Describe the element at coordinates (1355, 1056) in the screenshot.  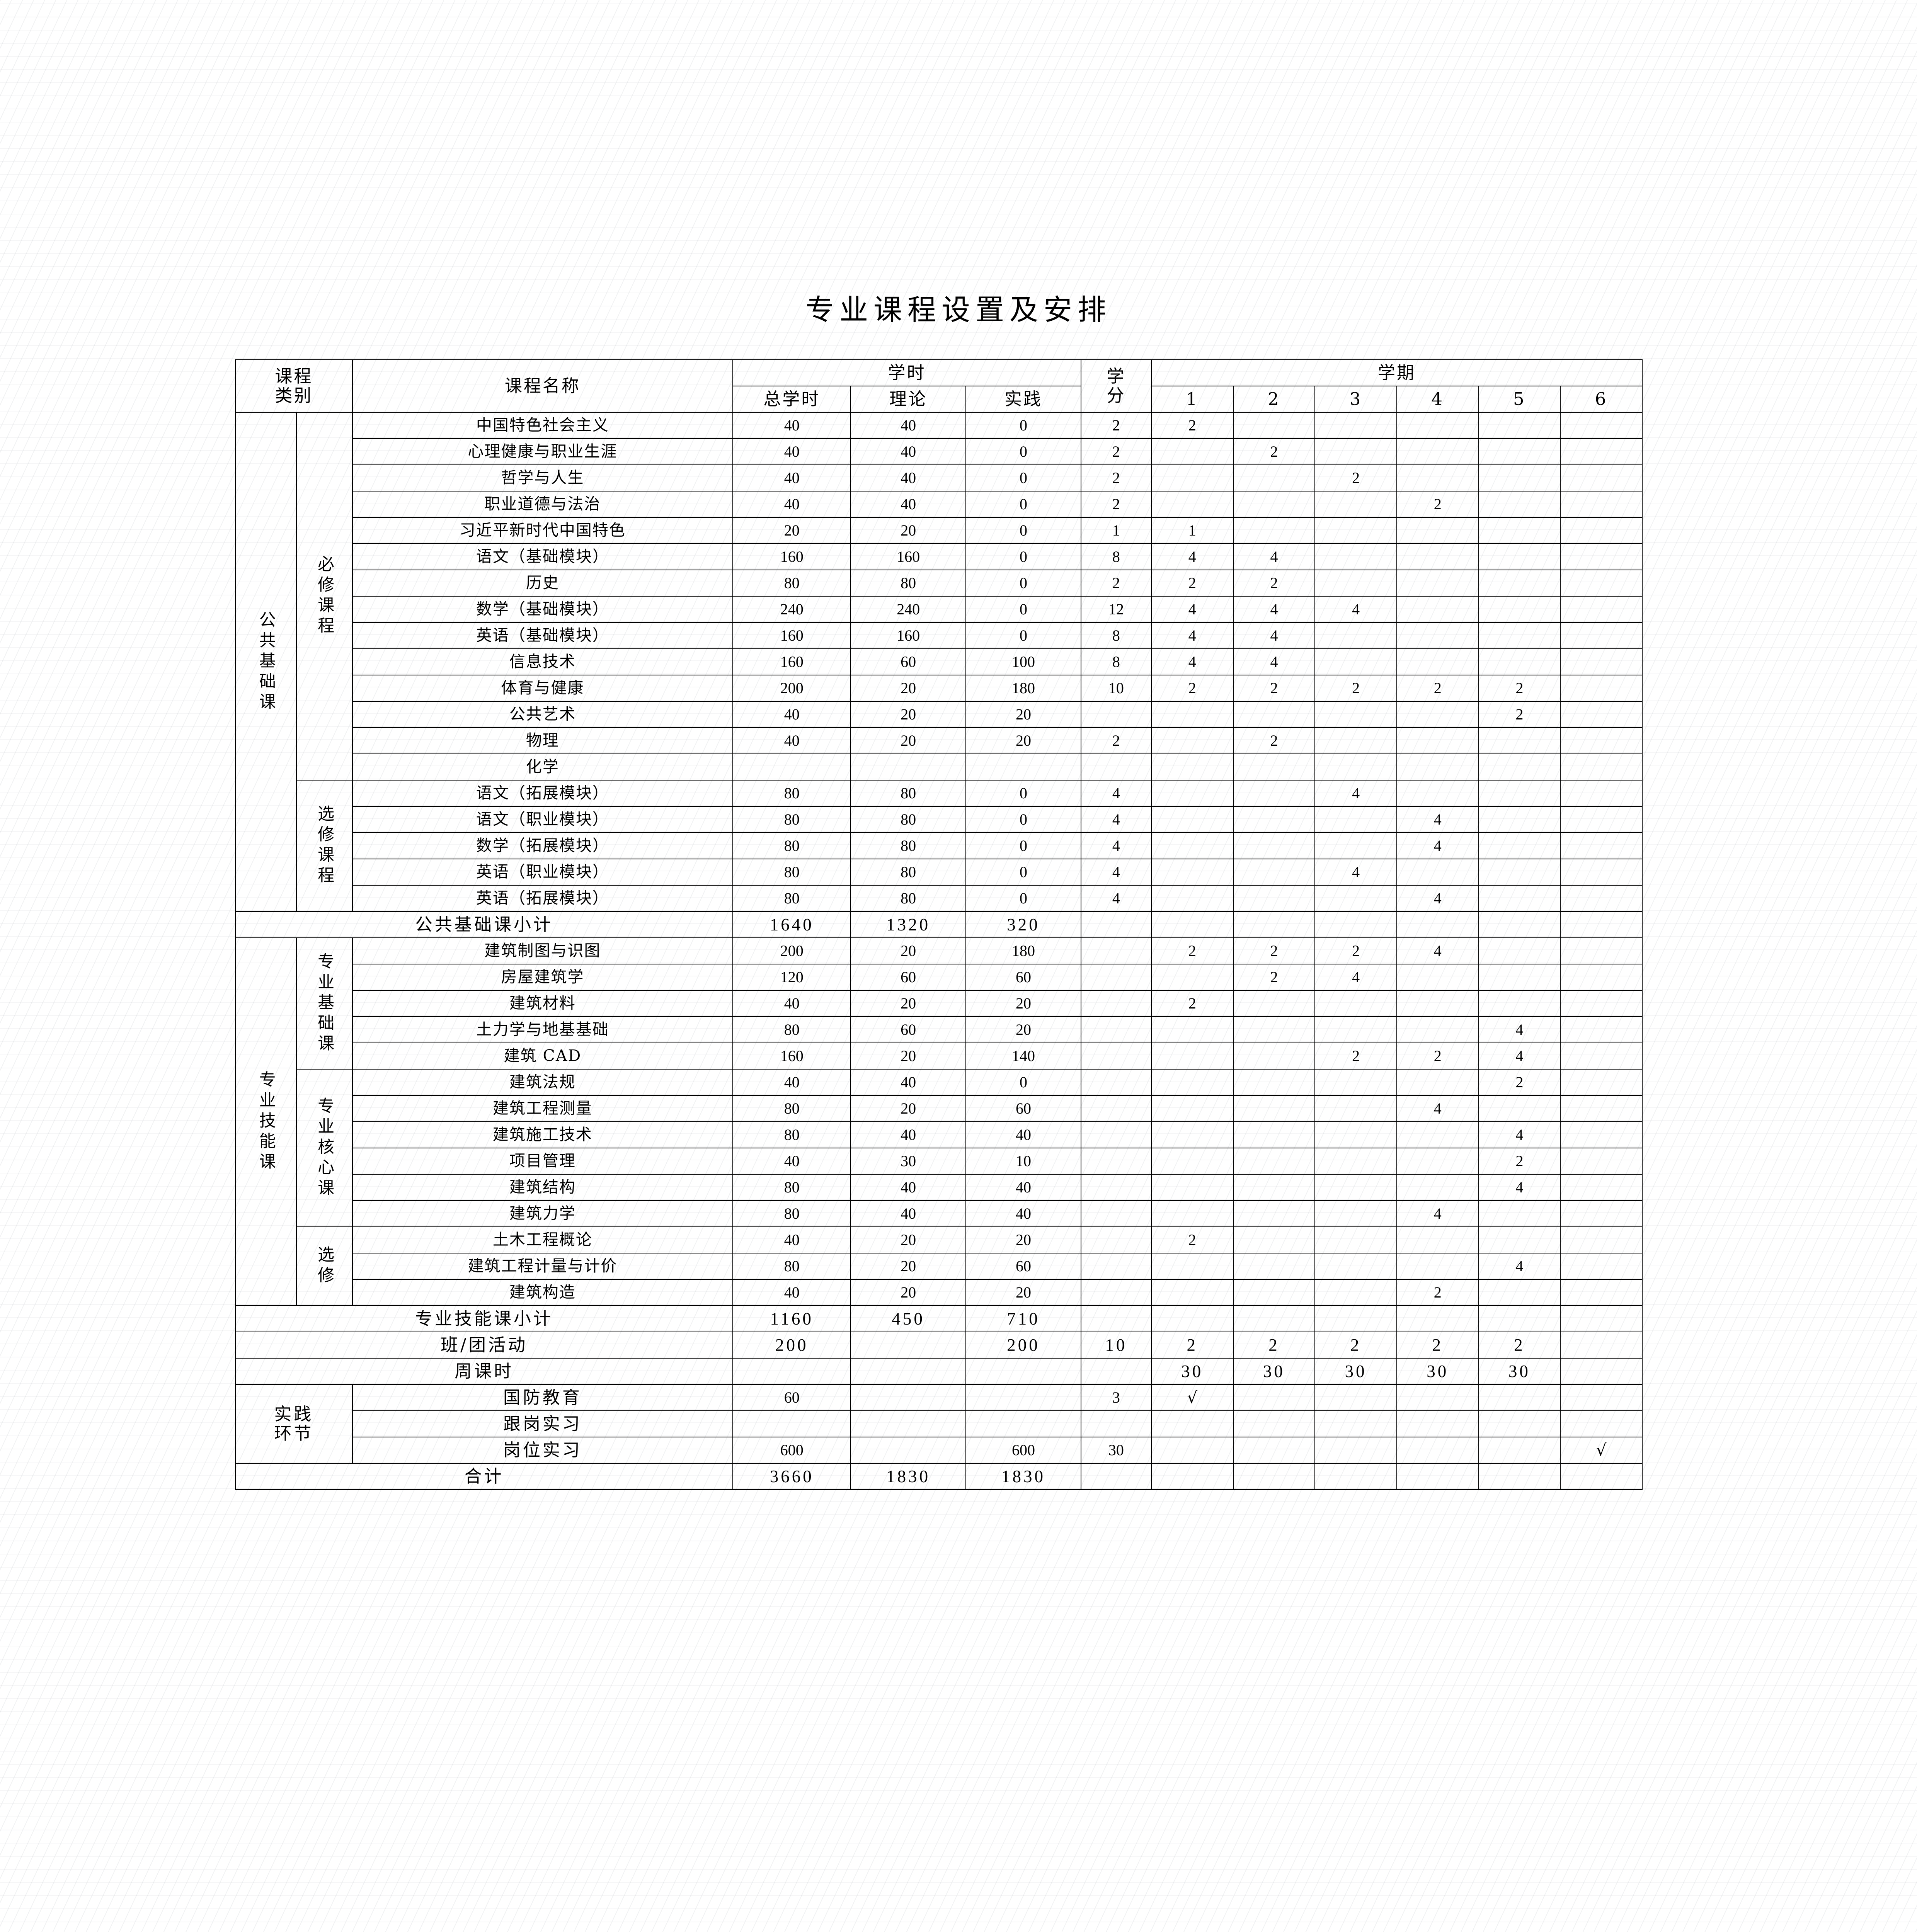
I see `semester-3-cell: 2` at that location.